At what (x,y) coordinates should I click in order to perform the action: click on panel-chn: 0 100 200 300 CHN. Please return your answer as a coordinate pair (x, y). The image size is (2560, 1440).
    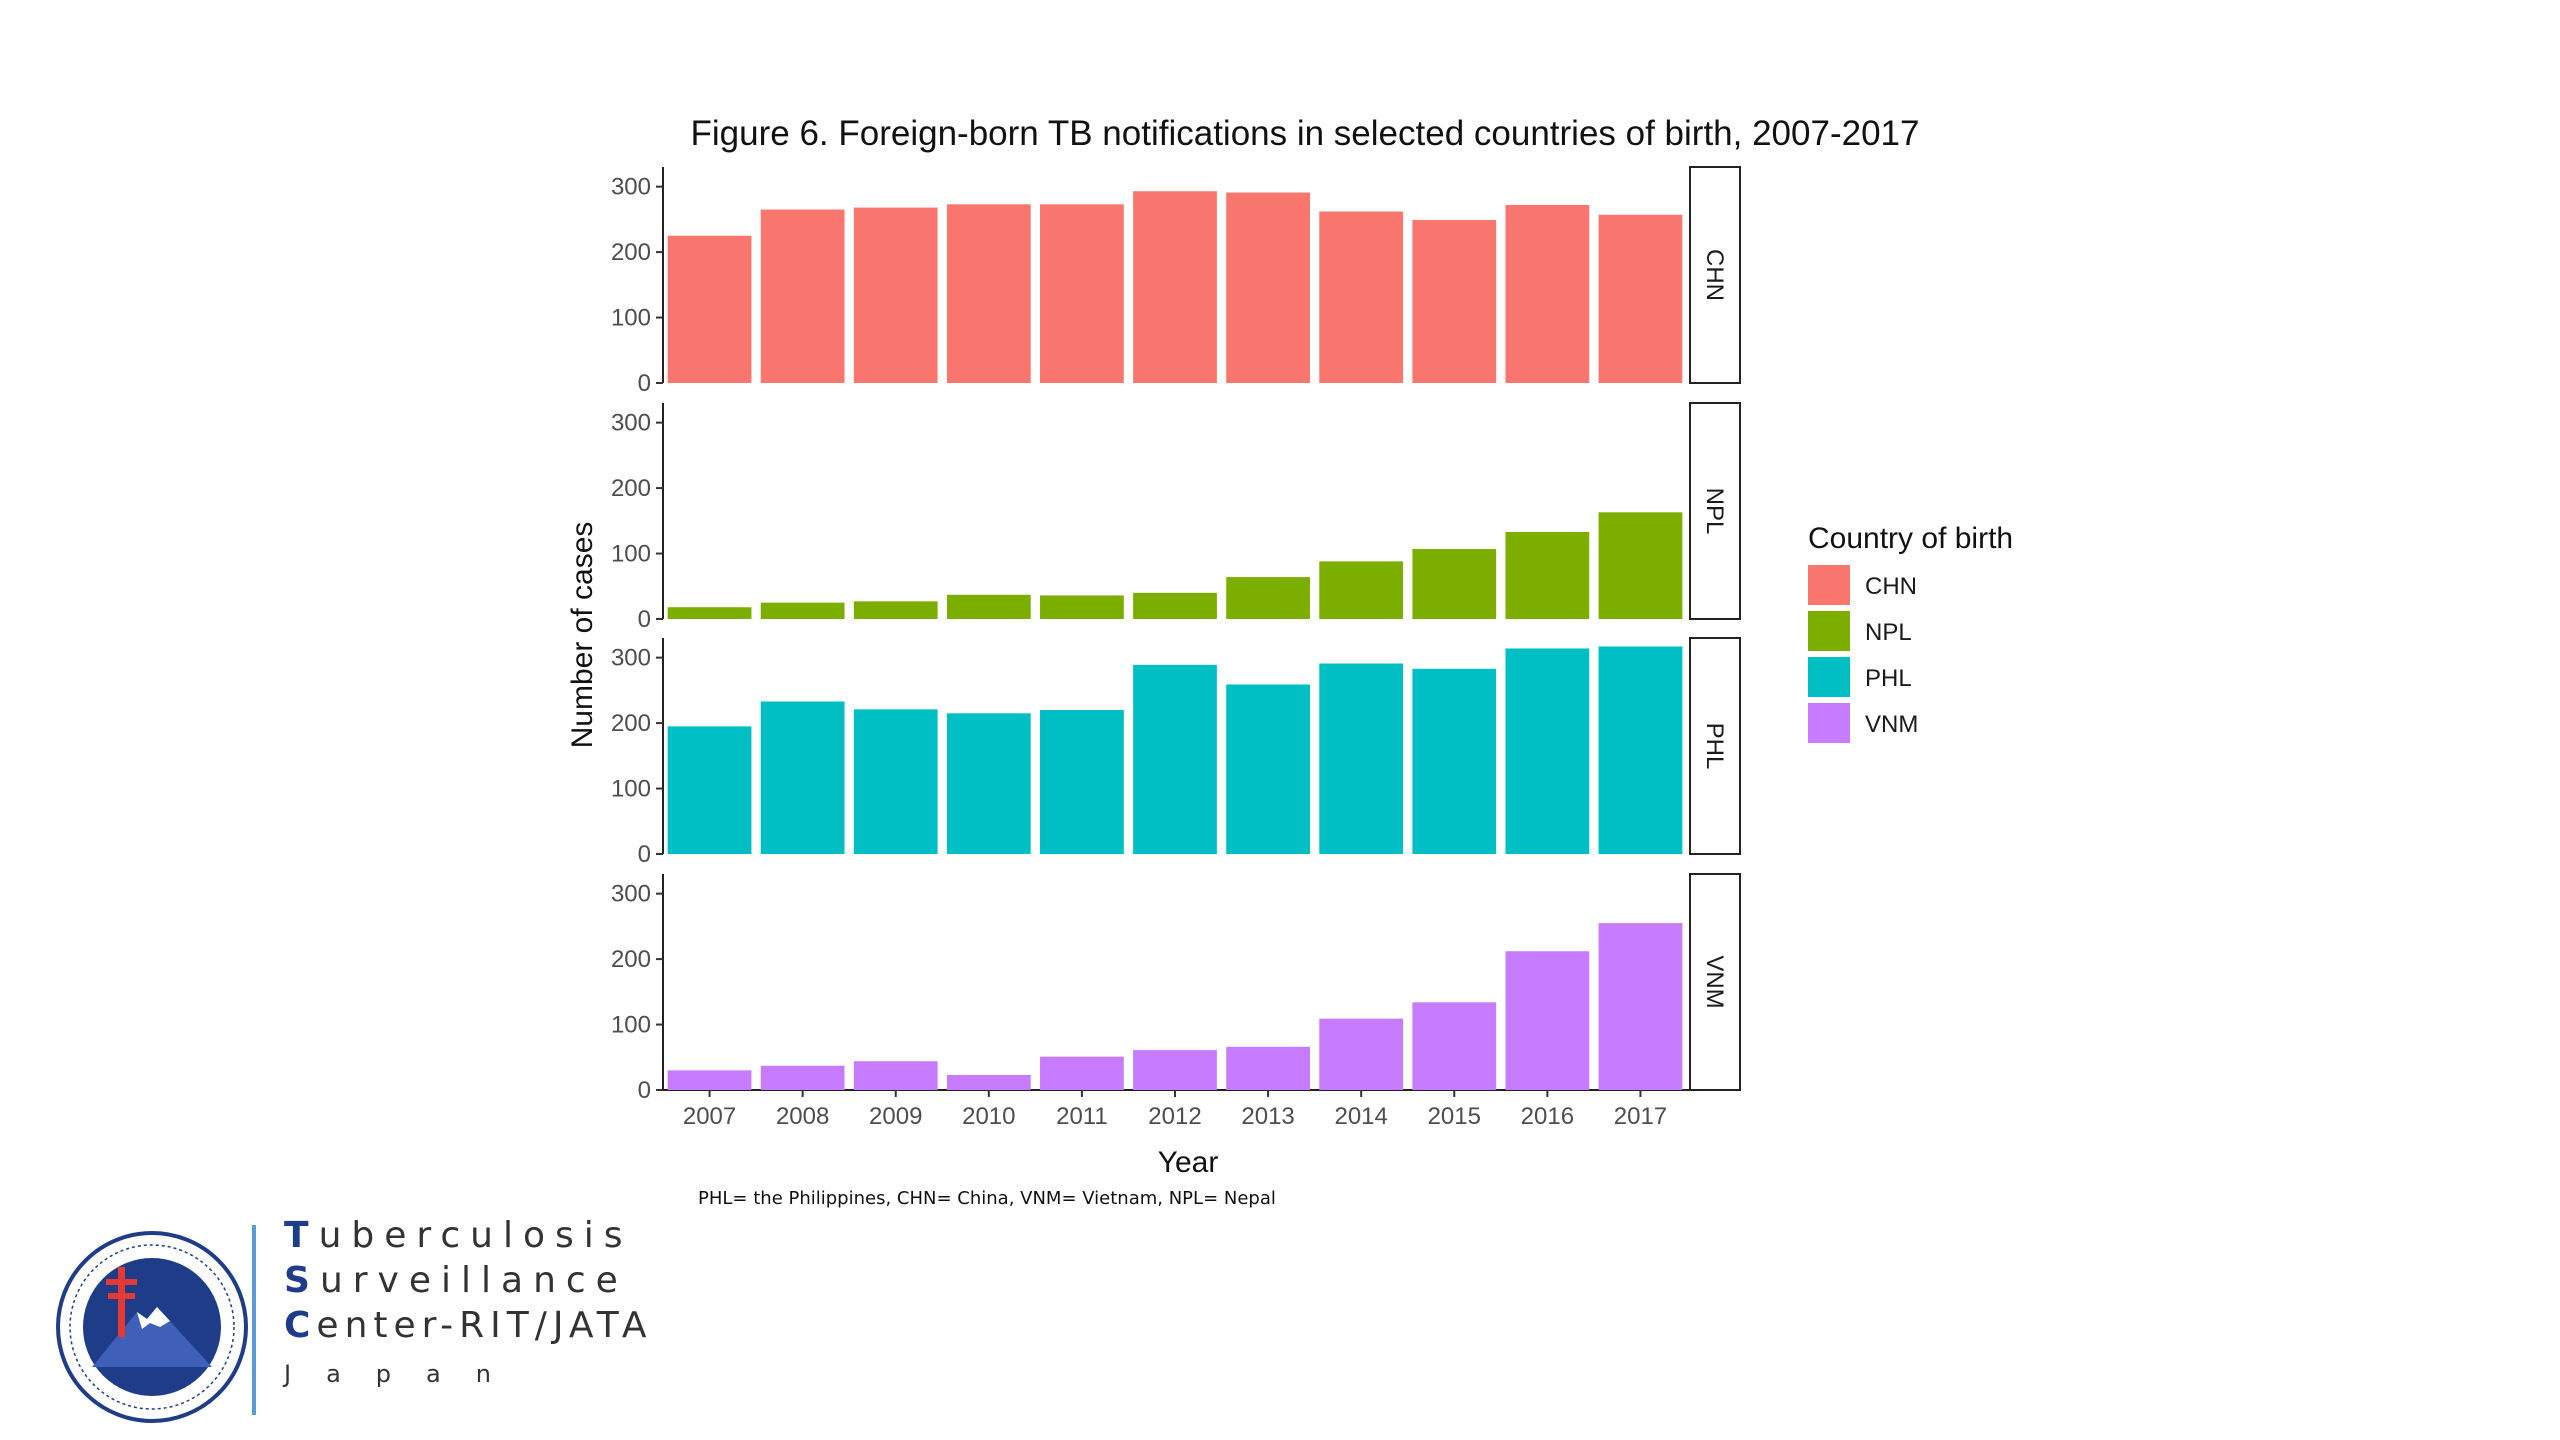
    Looking at the image, I should click on (1176, 281).